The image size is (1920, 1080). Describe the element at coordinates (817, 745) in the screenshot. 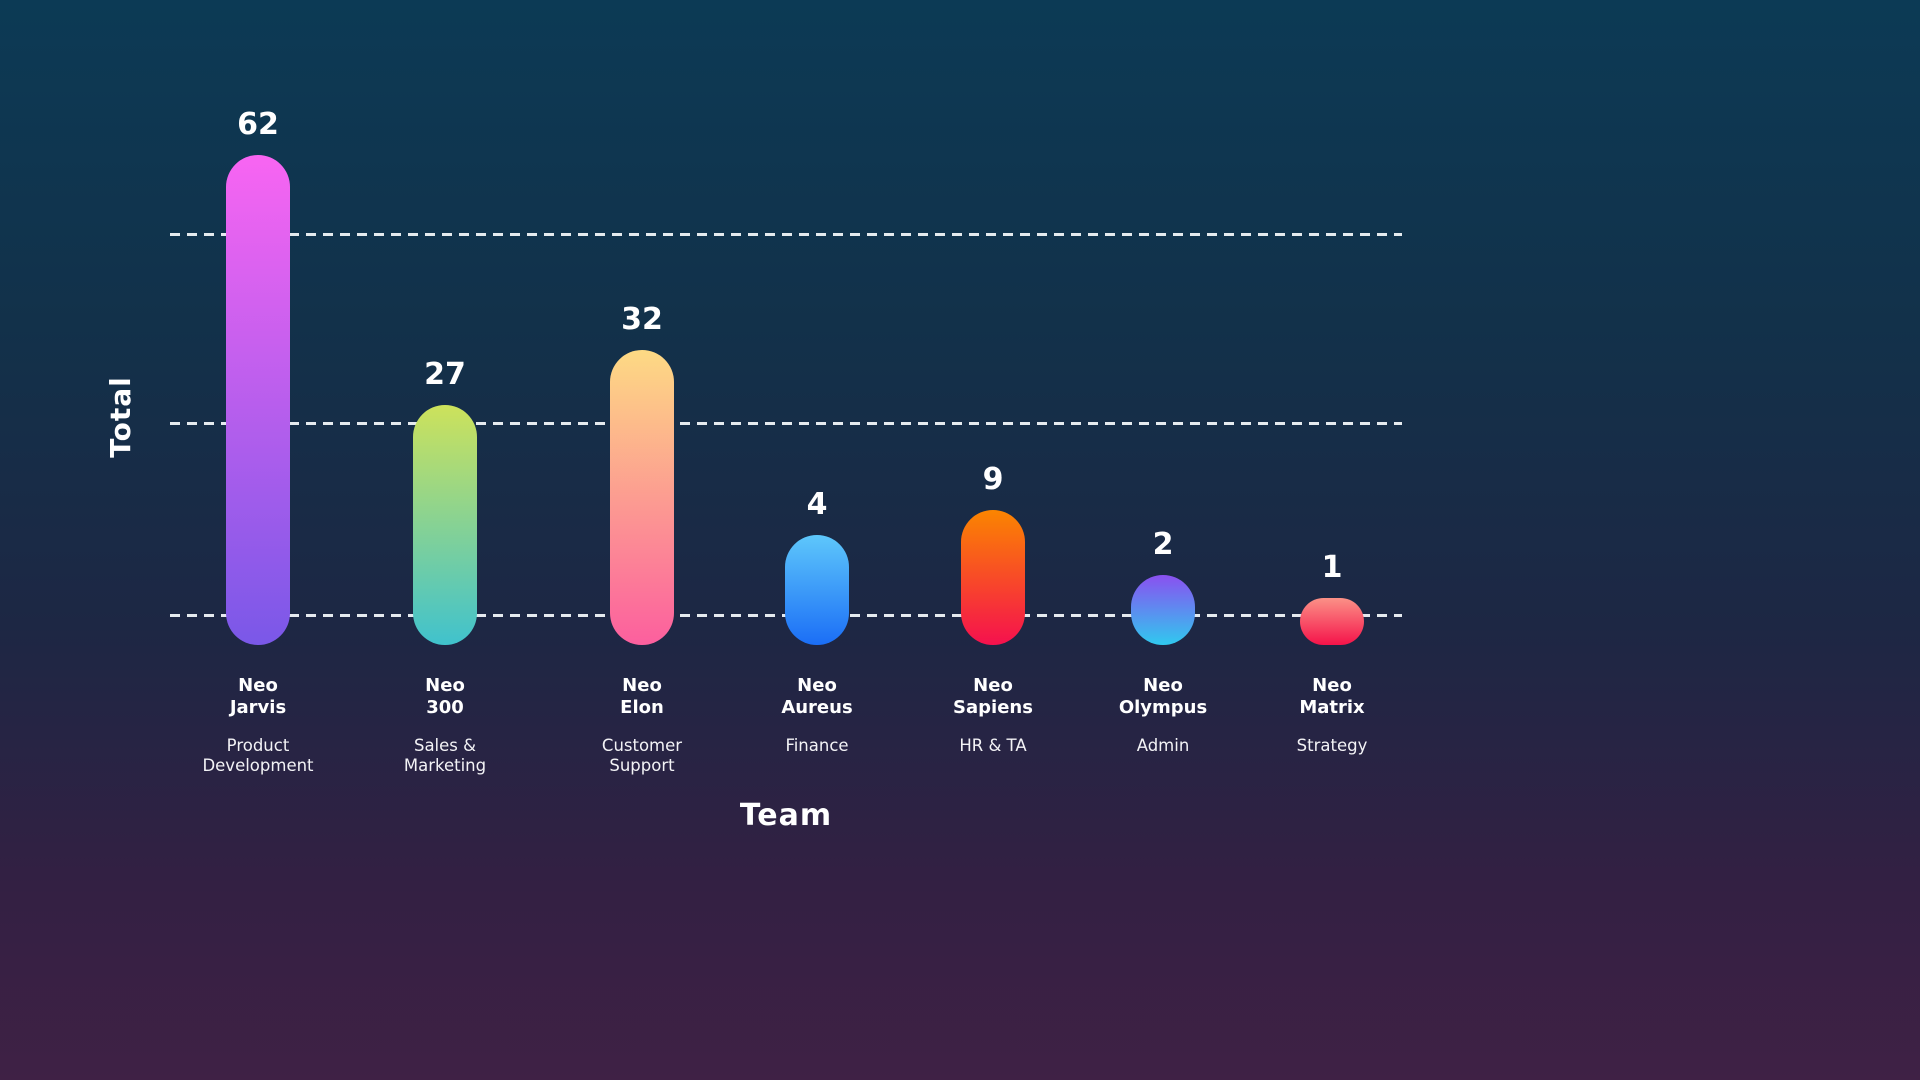

I see `department-label: Finance` at that location.